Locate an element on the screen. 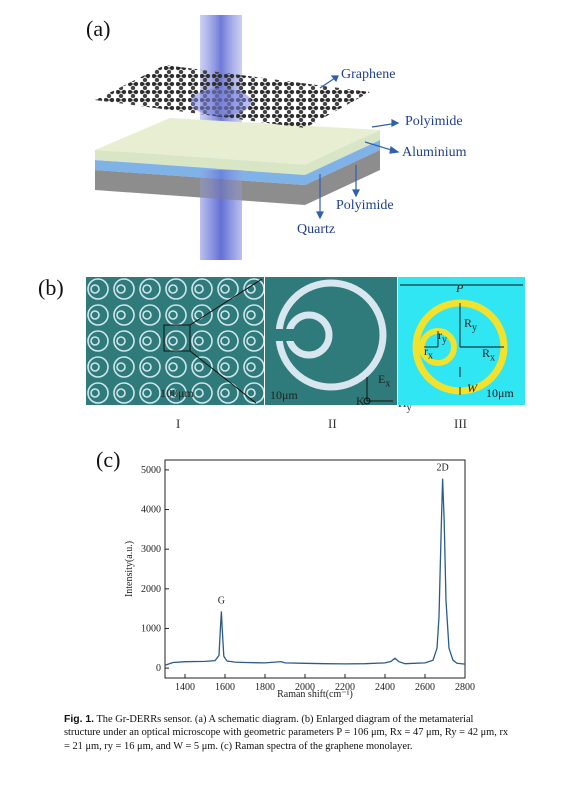  param-w: W is located at coordinates (472, 388).